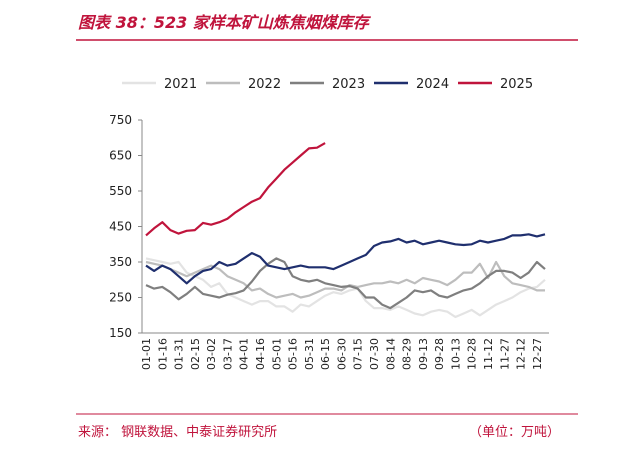 This screenshot has height=453, width=640. I want to click on x-tick-label: 10-13, so click(455, 354).